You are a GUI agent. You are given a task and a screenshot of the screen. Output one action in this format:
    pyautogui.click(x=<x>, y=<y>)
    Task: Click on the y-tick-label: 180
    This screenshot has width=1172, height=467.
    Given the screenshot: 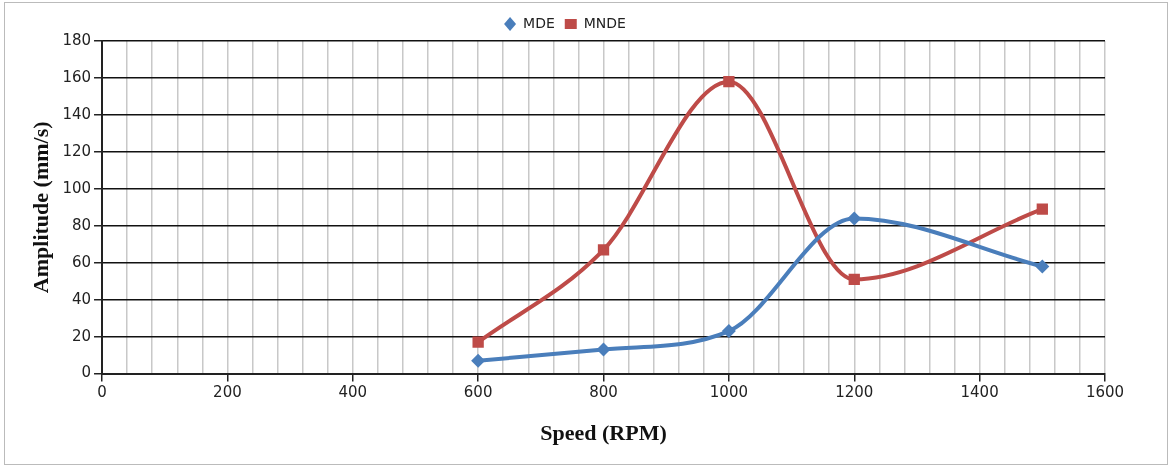 What is the action you would take?
    pyautogui.click(x=77, y=39)
    